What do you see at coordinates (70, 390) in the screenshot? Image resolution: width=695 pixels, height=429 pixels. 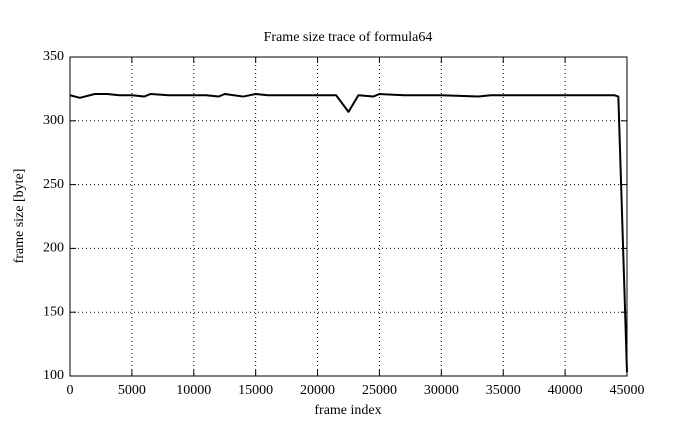 I see `x-tick-label: 0` at bounding box center [70, 390].